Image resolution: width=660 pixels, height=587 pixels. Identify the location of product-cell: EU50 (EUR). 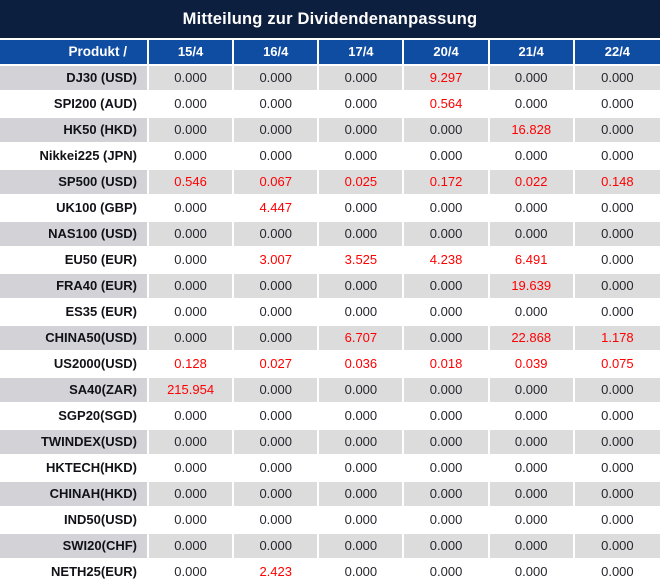
(74, 261).